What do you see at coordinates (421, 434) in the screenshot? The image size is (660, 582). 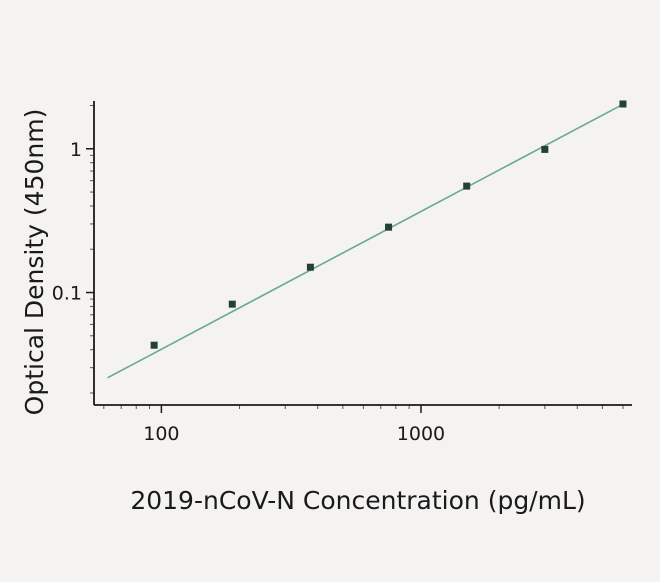 I see `x-tick-label: 1000` at bounding box center [421, 434].